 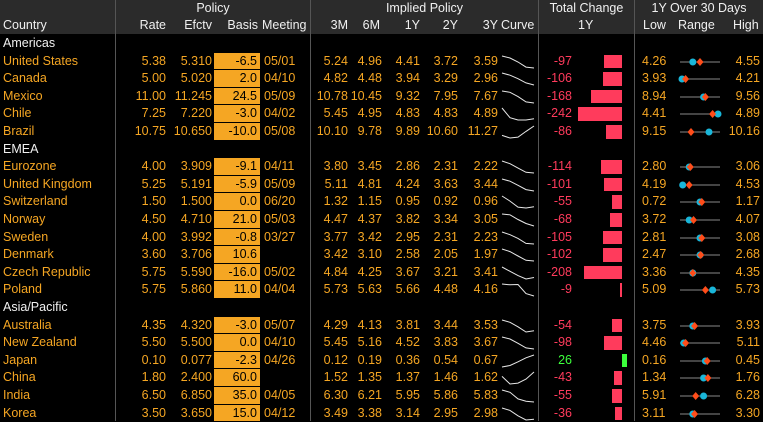 What do you see at coordinates (518, 25) in the screenshot?
I see `col-curve: Curve` at bounding box center [518, 25].